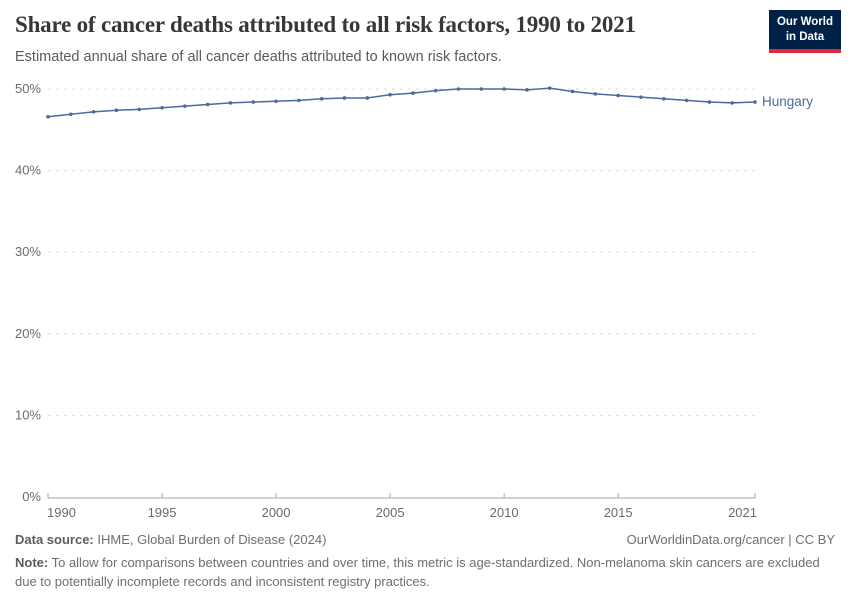  Describe the element at coordinates (61, 512) in the screenshot. I see `x-tick-label: 1990` at that location.